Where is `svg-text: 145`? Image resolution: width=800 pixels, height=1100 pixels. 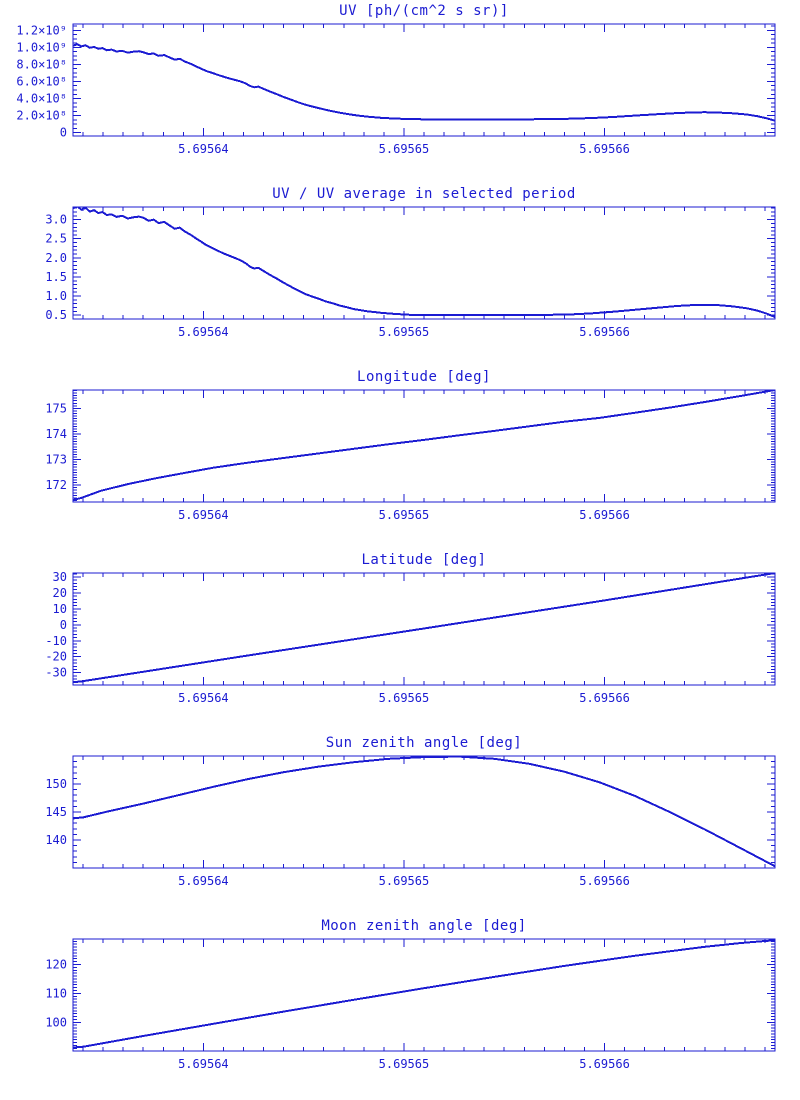 svg-text: 145 is located at coordinates (56, 812).